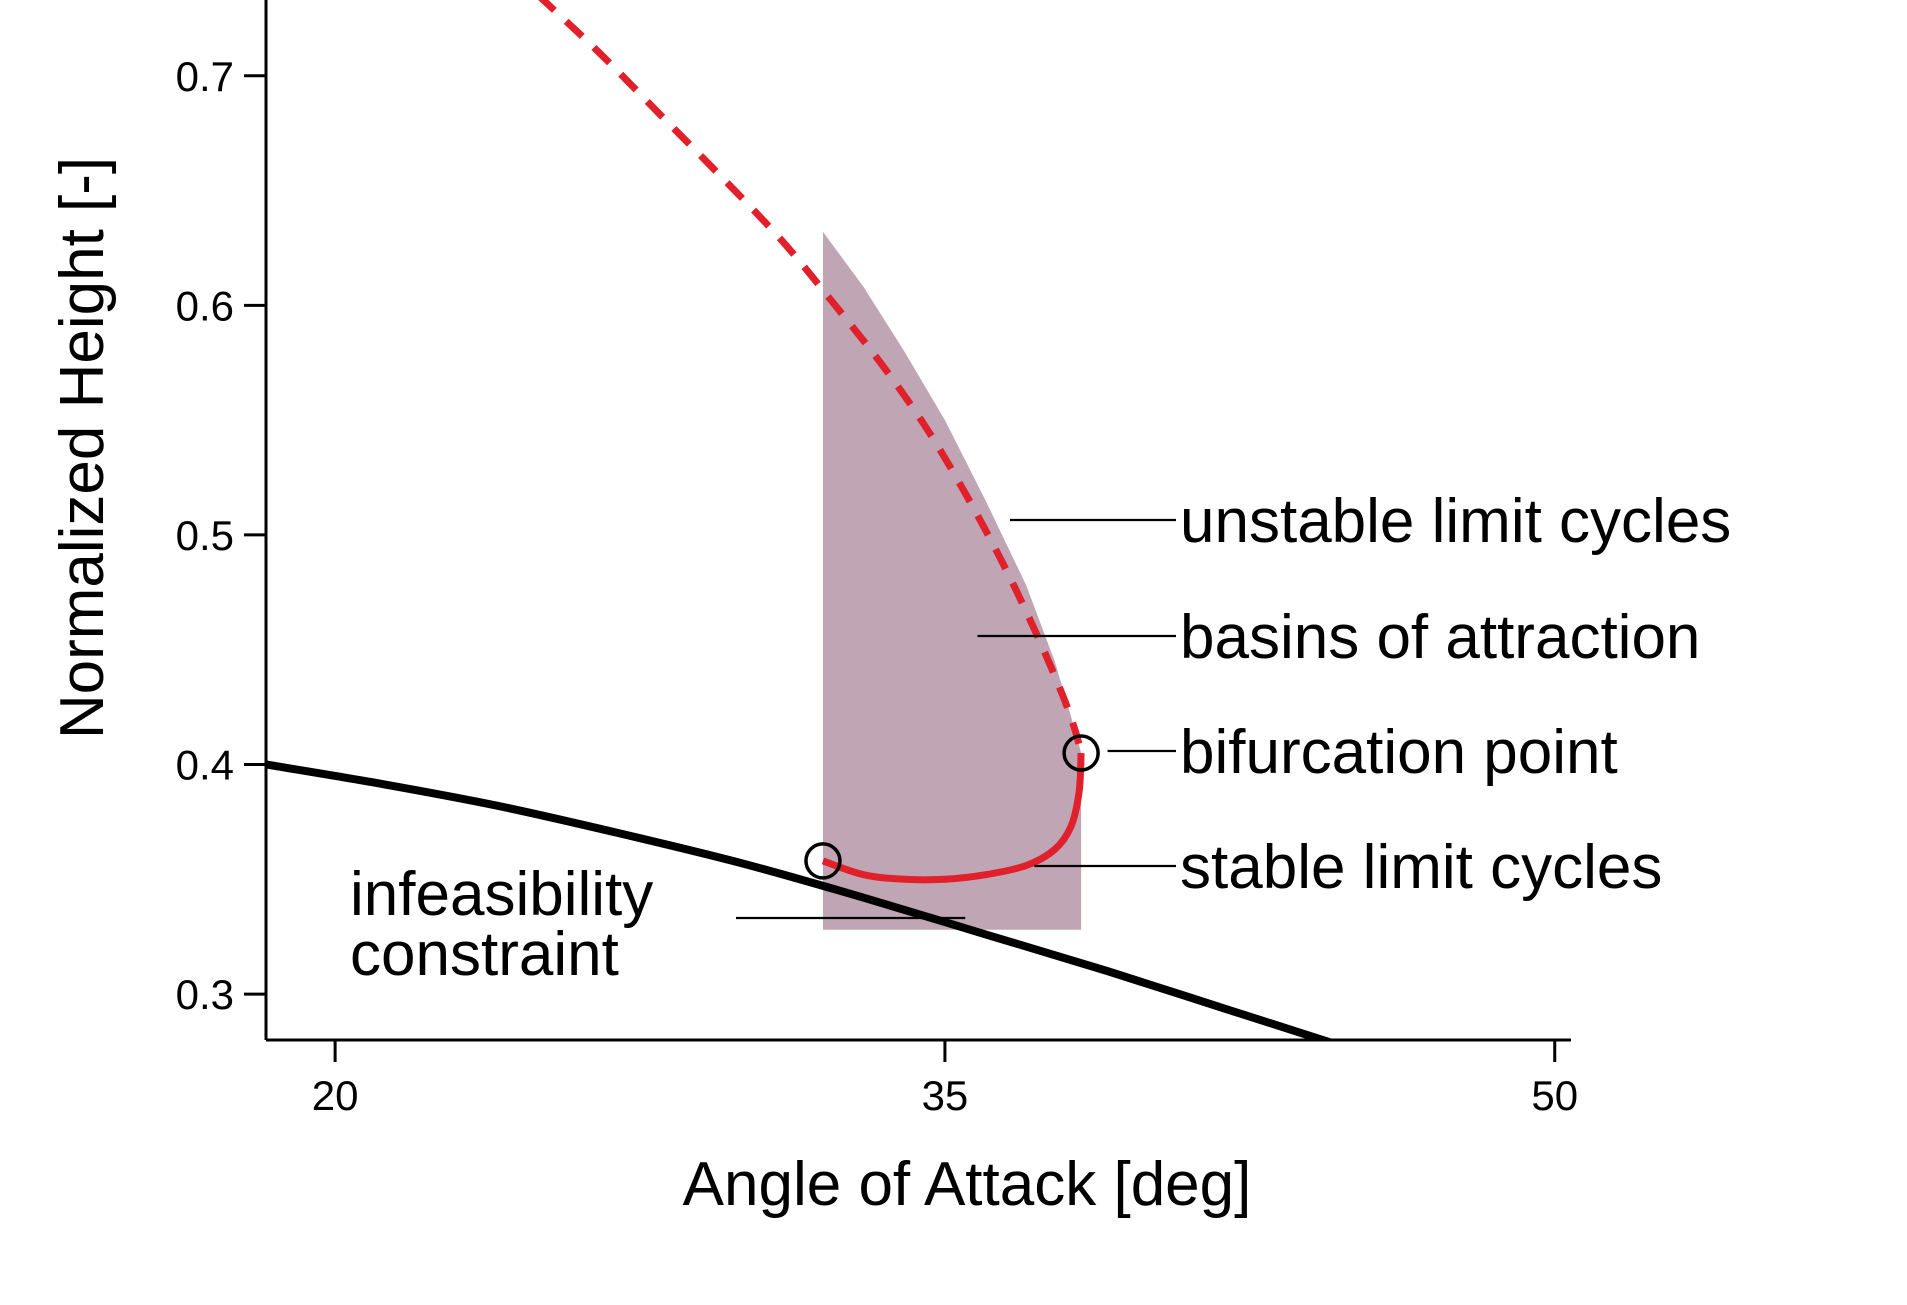 The height and width of the screenshot is (1305, 1907). What do you see at coordinates (205, 305) in the screenshot?
I see `y-tick-label: 0.6` at bounding box center [205, 305].